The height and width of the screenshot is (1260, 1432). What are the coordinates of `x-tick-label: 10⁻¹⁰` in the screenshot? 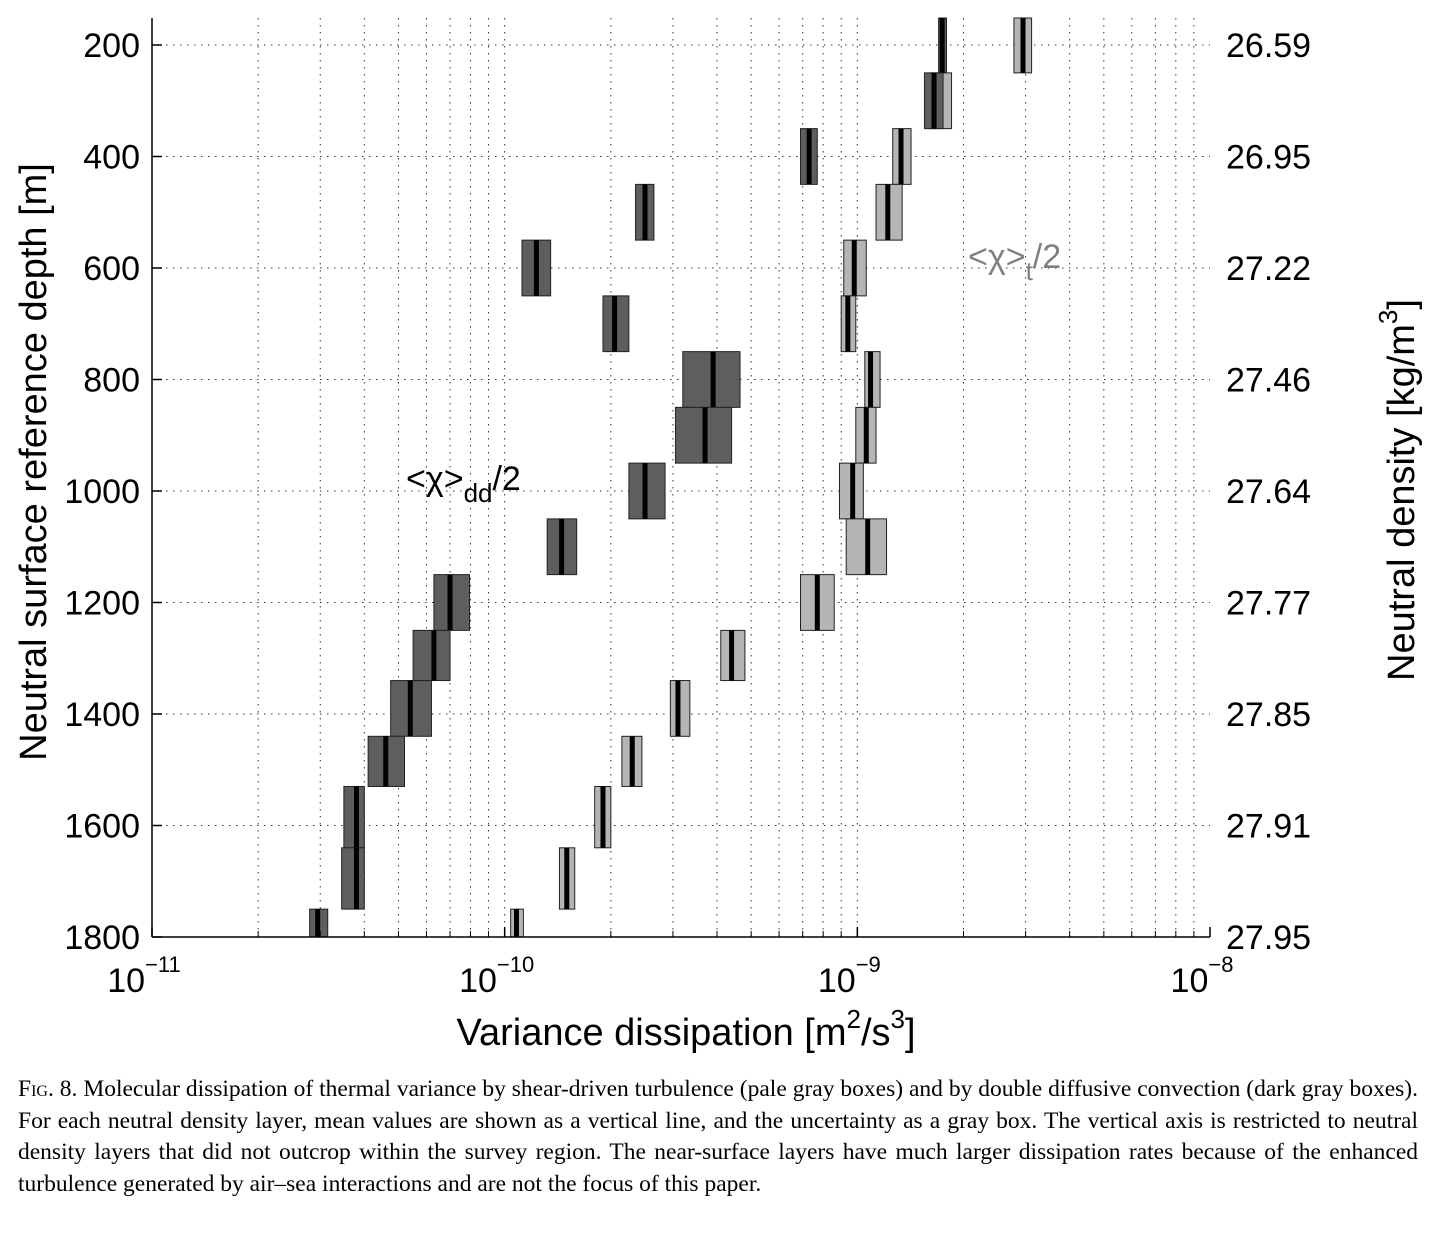 It's located at (496, 976).